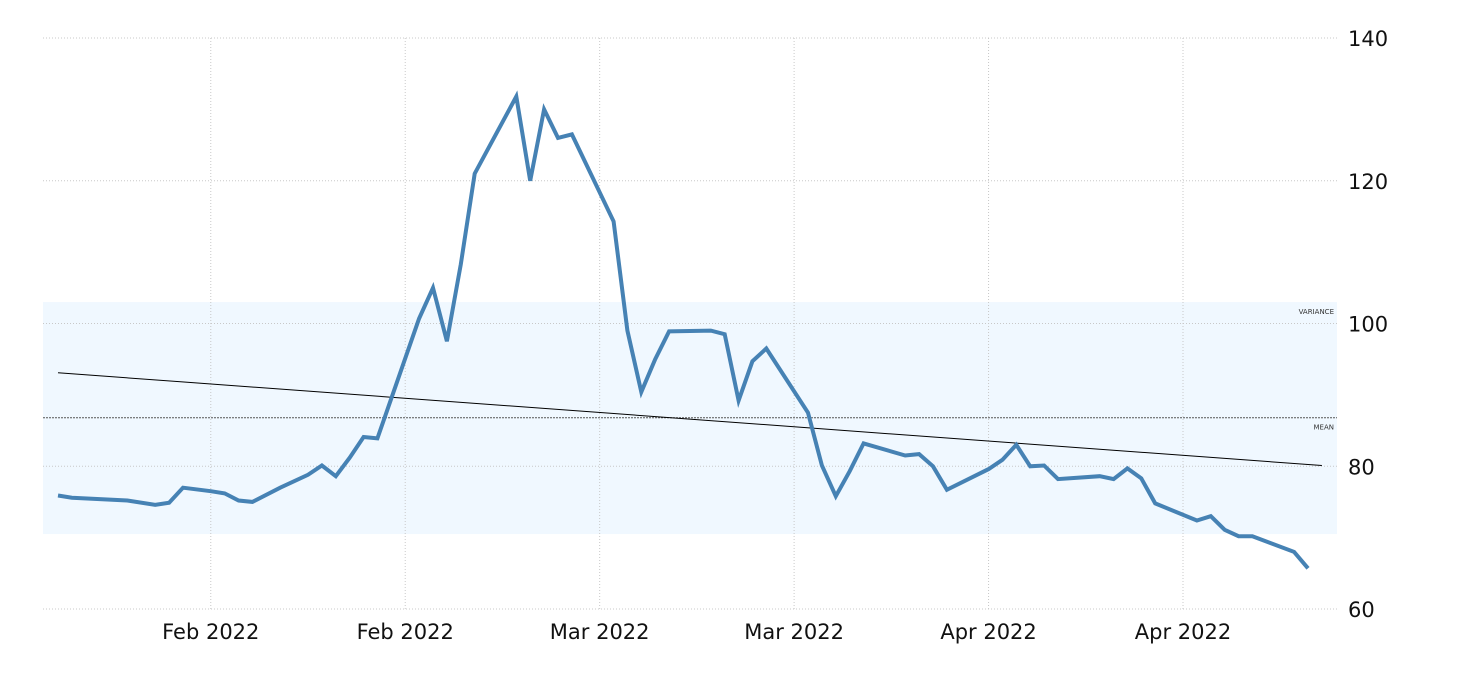 This screenshot has height=680, width=1460. Describe the element at coordinates (1361, 467) in the screenshot. I see `y-tick-label: 80` at that location.